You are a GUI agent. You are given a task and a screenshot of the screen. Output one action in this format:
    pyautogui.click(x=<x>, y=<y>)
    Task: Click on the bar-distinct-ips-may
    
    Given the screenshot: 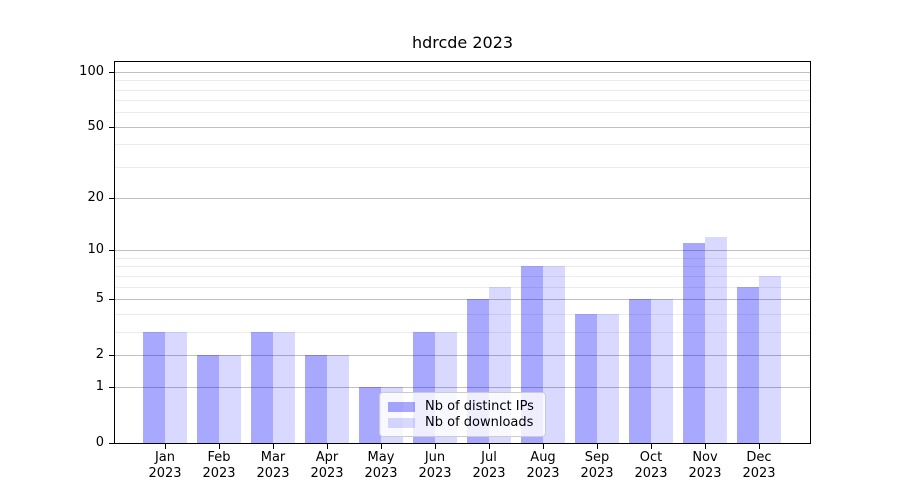 What is the action you would take?
    pyautogui.click(x=370, y=415)
    